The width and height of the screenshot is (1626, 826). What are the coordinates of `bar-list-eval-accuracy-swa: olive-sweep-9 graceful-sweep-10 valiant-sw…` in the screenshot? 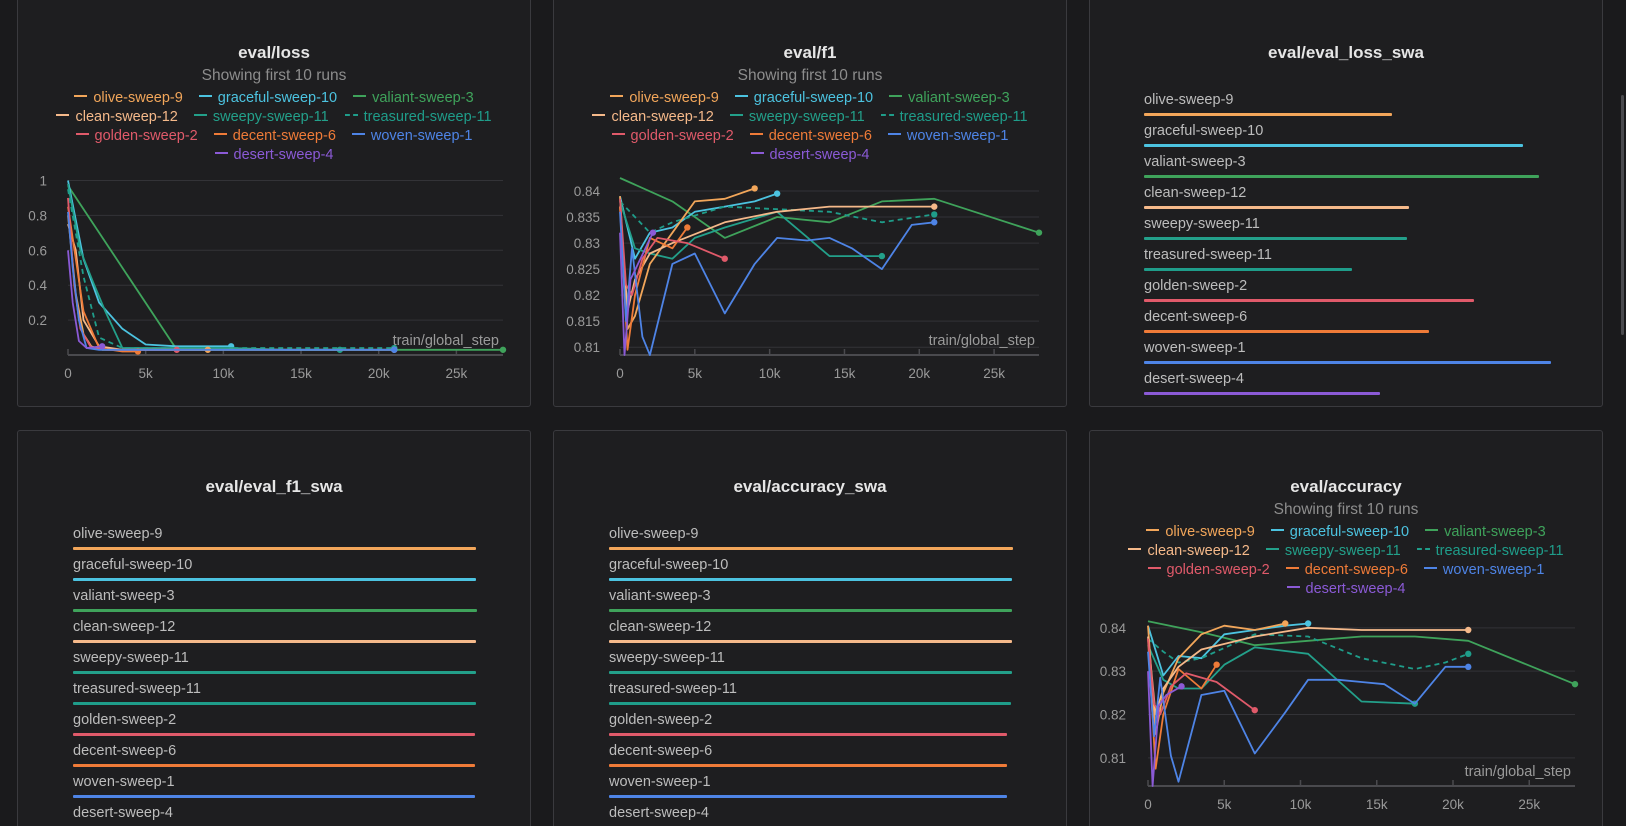 It's located at (811, 676).